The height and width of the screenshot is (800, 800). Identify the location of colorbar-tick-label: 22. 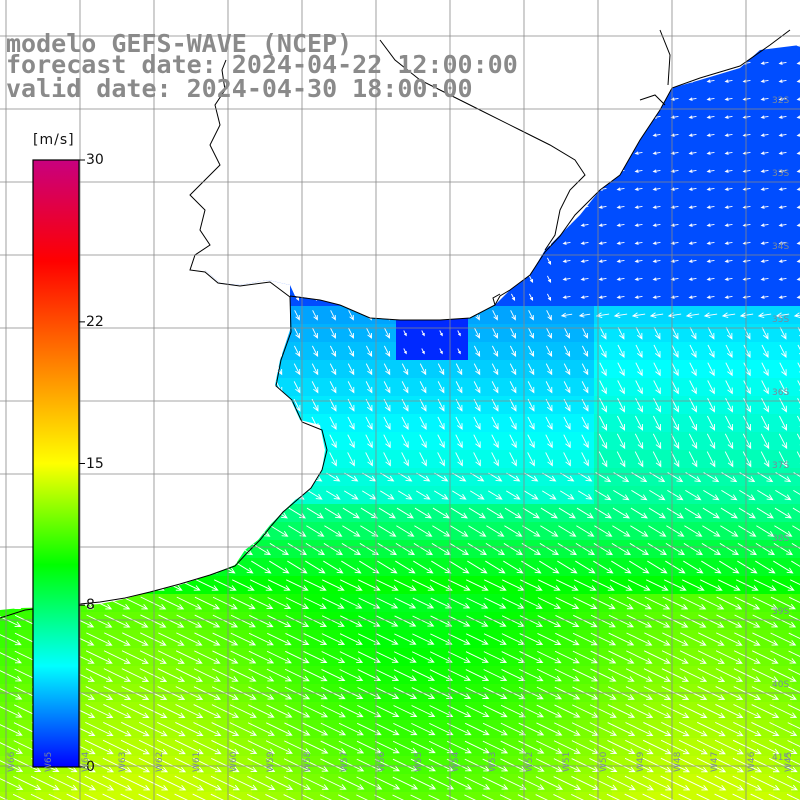
(95, 321).